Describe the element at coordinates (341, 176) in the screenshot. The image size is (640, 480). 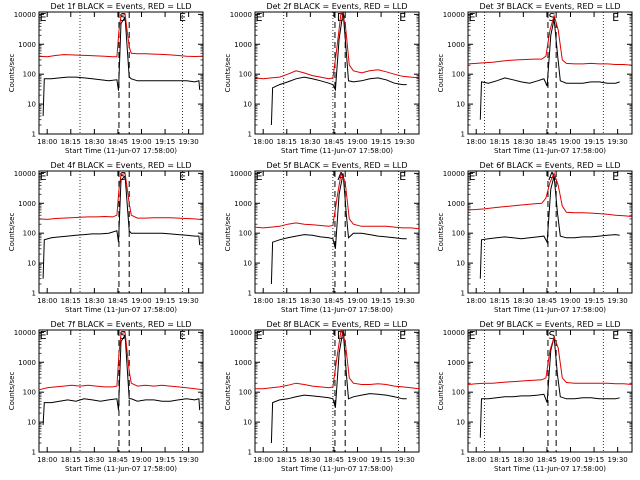
I see `flag-label: A` at that location.